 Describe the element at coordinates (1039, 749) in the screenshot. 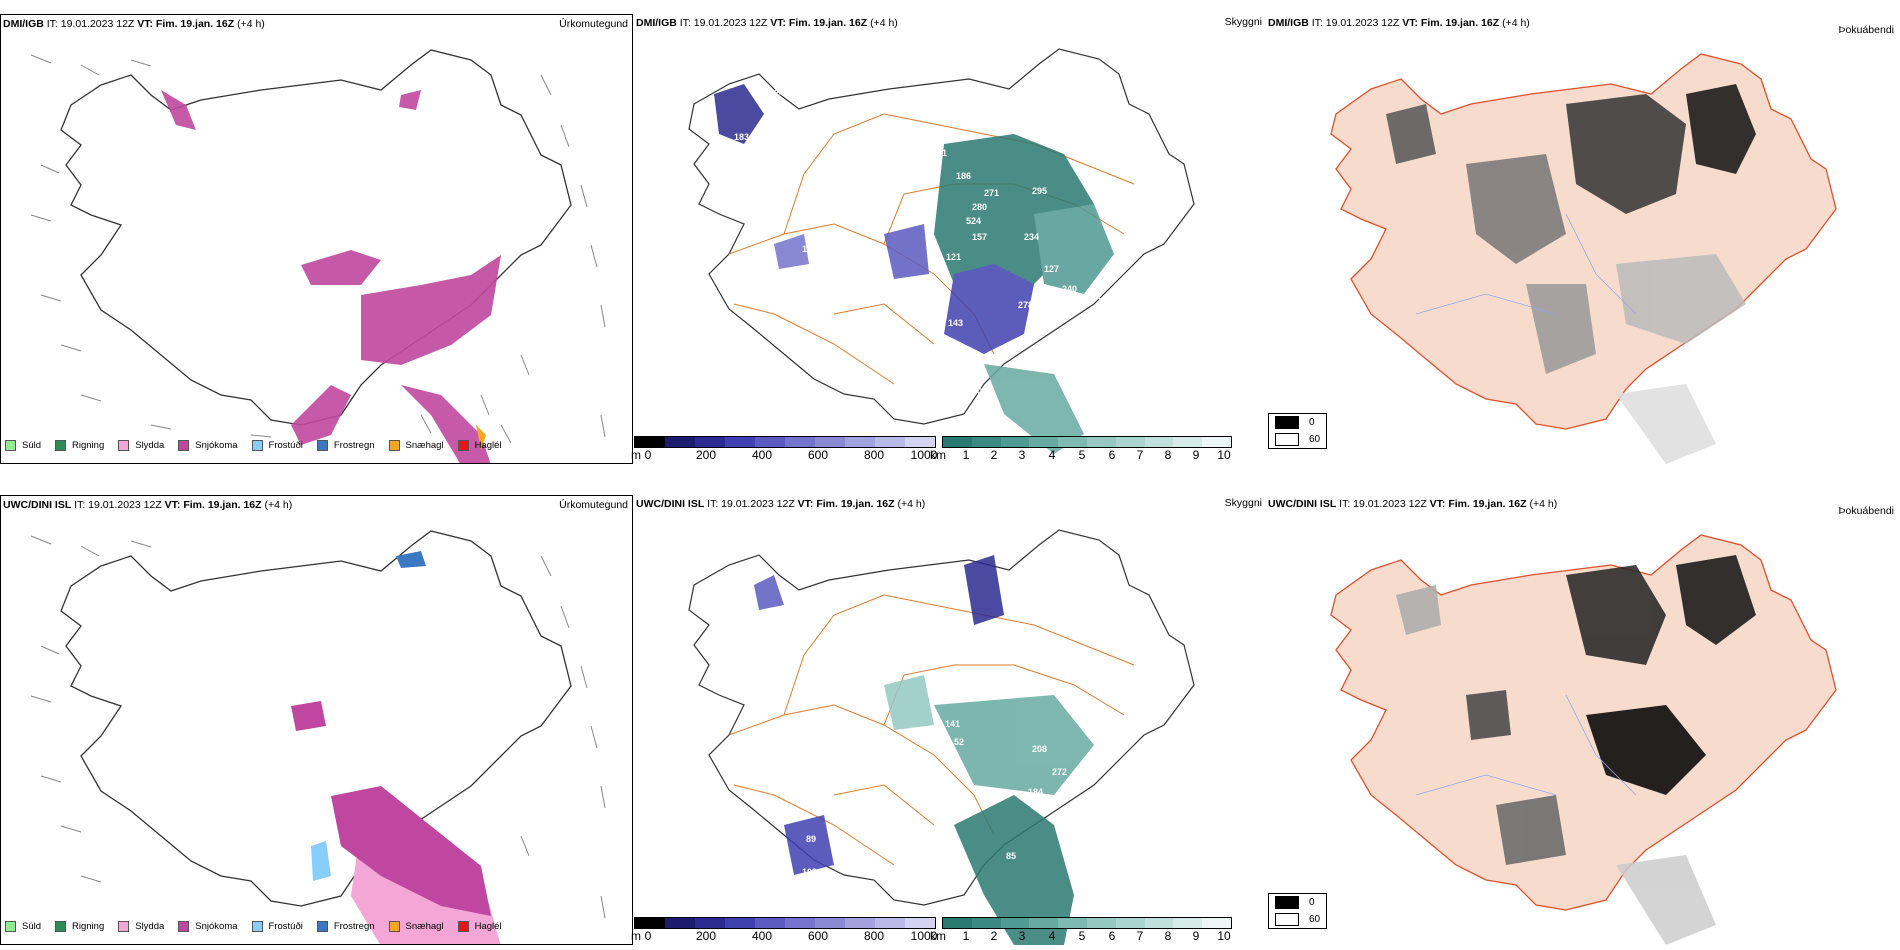

I see `cloud-base-label: 208` at that location.